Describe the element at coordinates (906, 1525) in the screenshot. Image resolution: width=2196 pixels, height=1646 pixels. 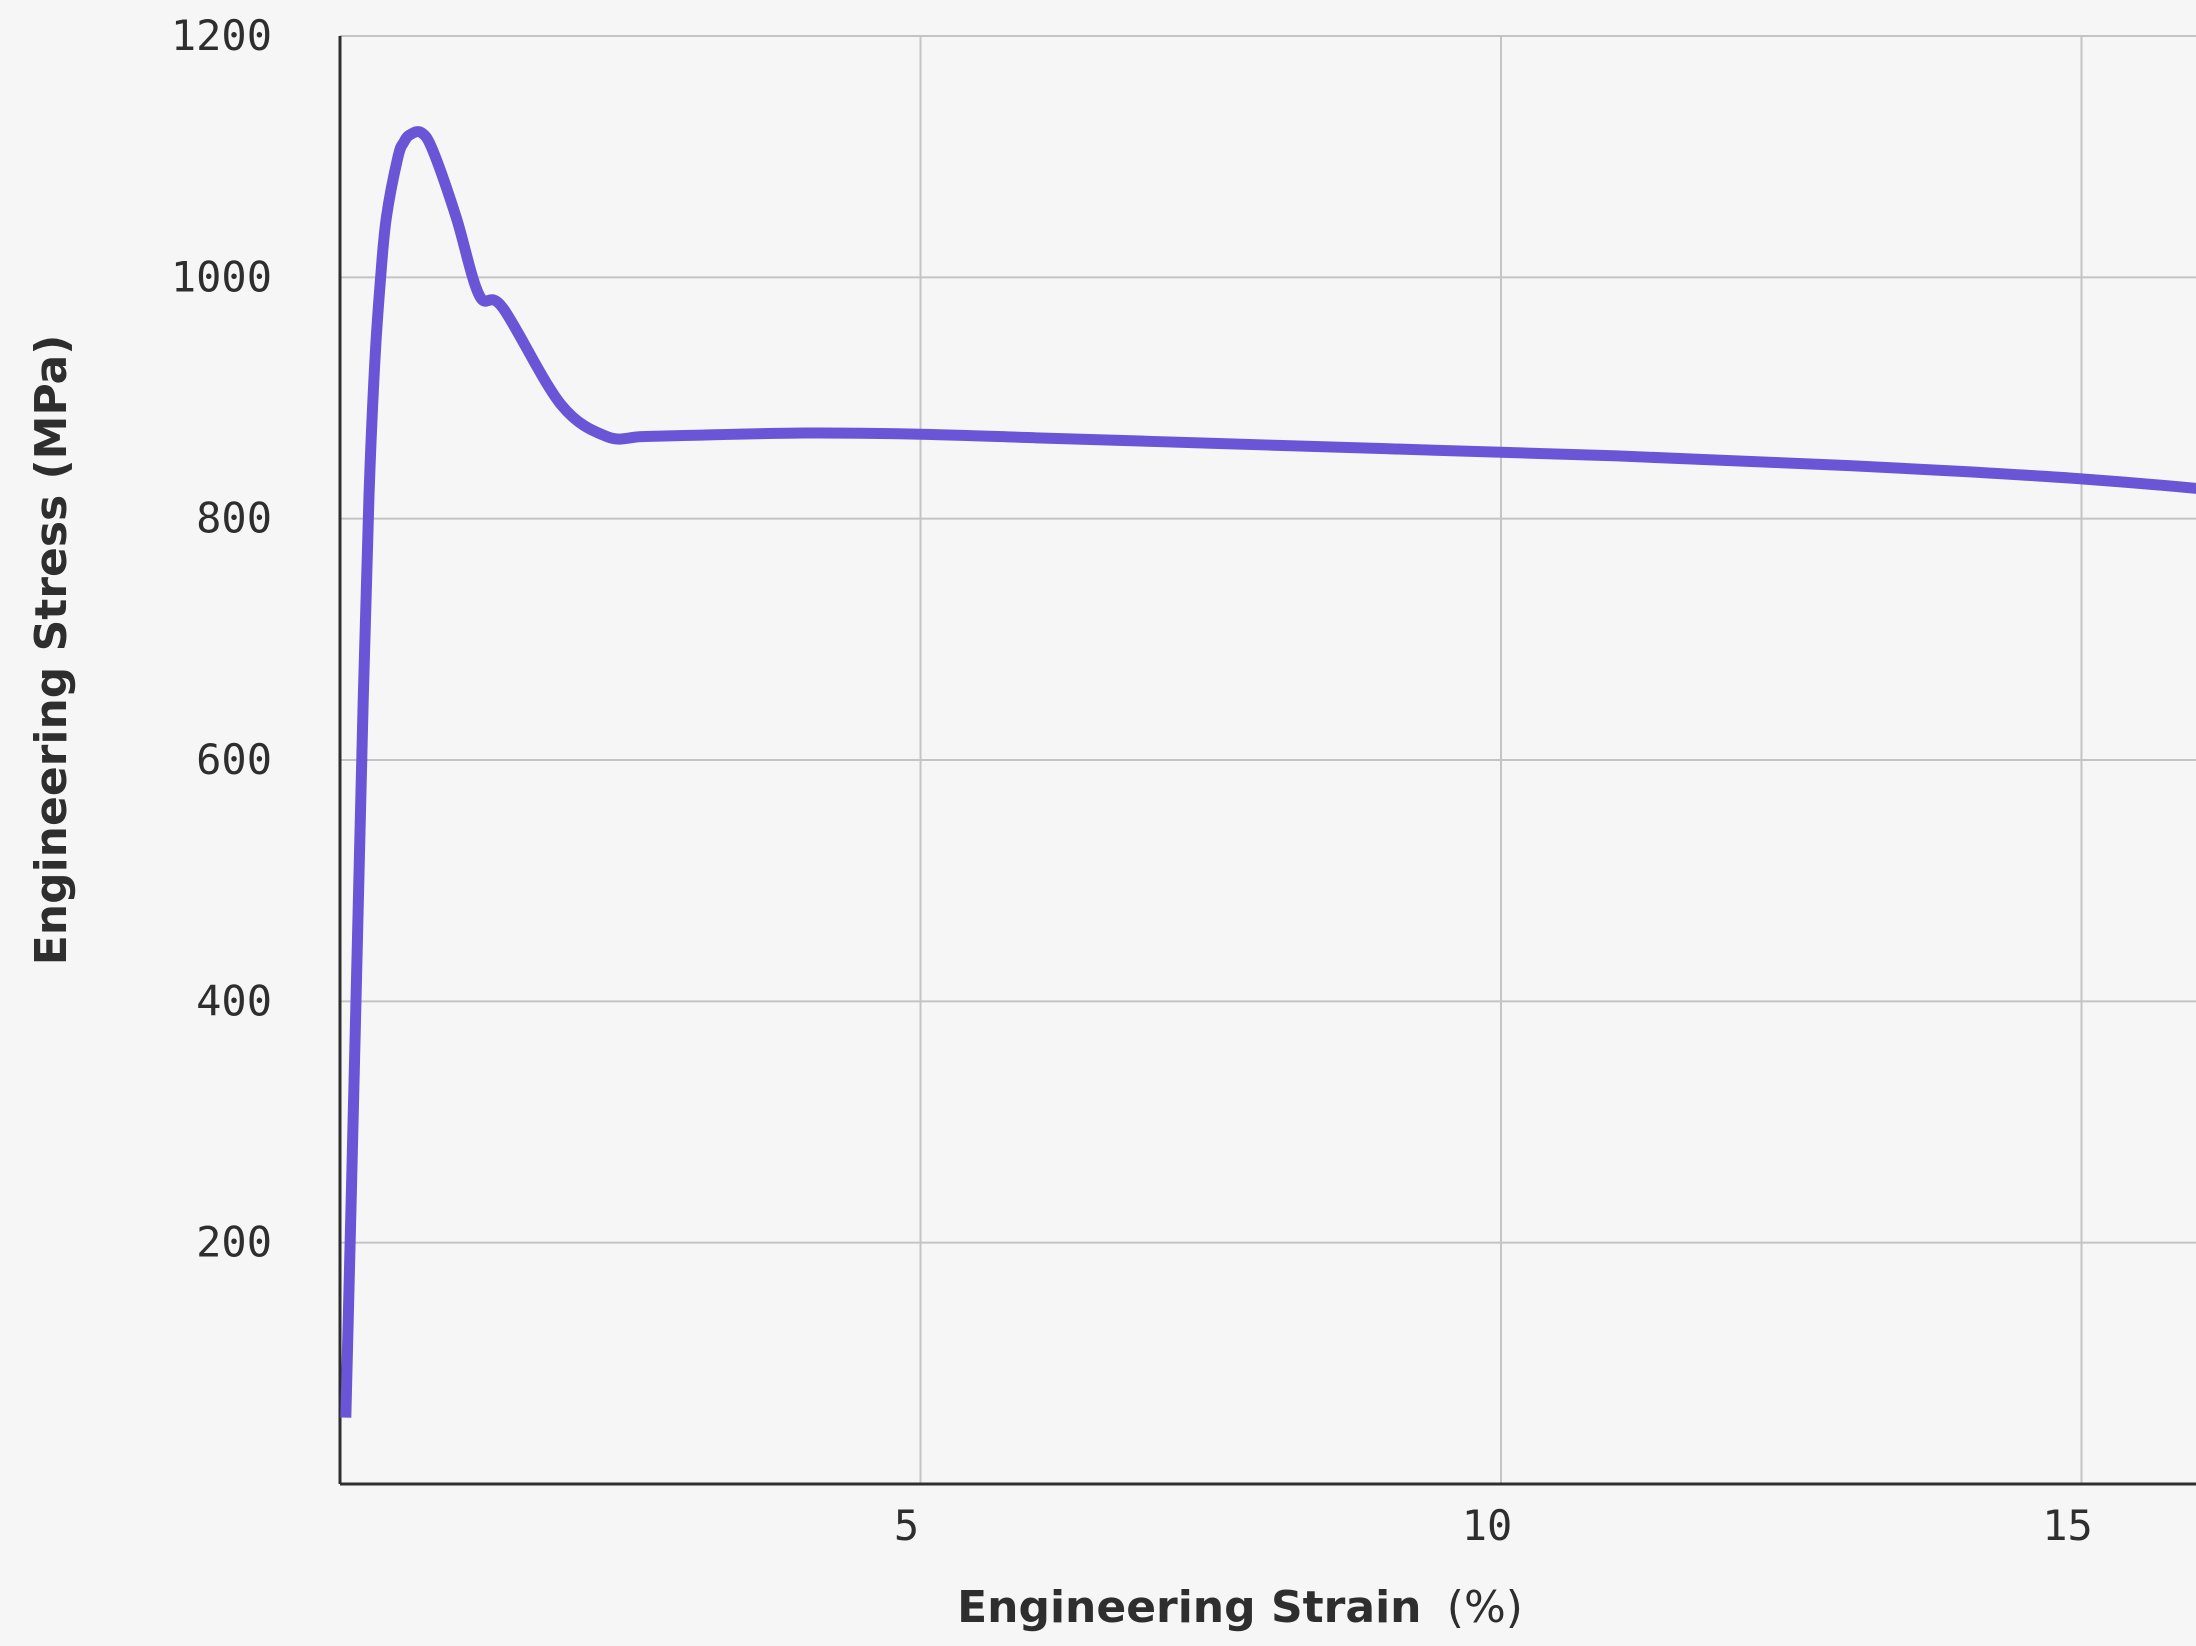
I see `x-tick-label: 5` at that location.